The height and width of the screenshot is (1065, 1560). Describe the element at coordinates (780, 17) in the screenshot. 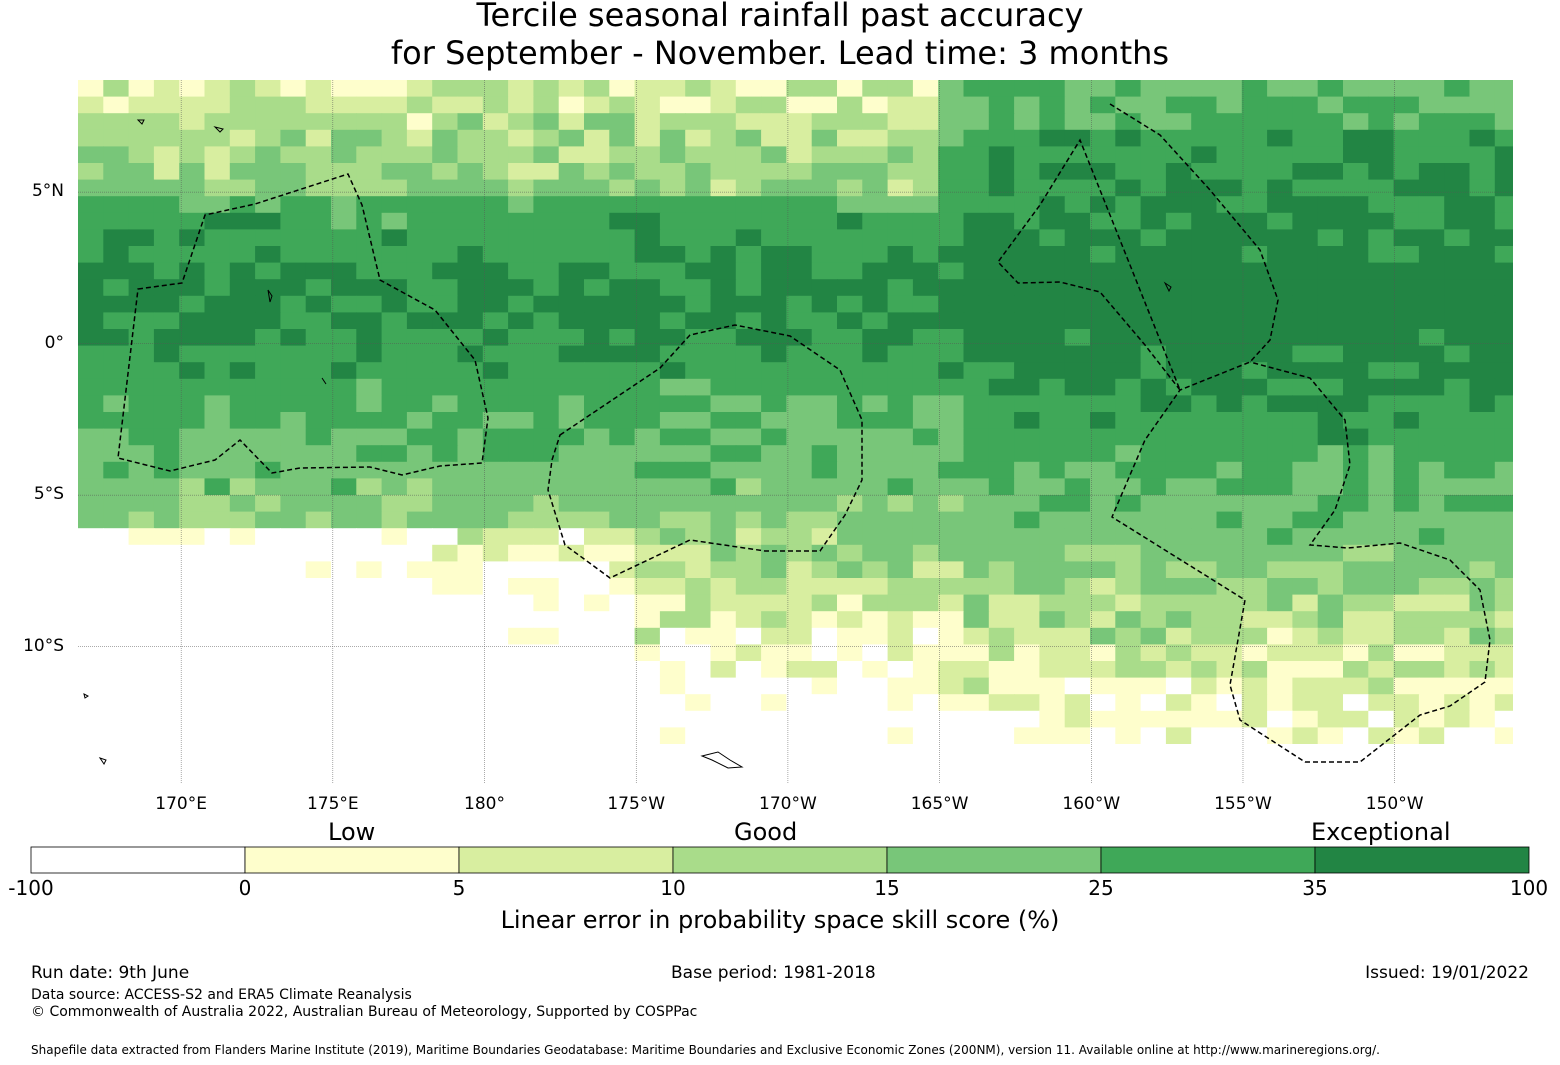

I see `map-title-line1: Tercile seasonal rainfall past accuracy` at that location.